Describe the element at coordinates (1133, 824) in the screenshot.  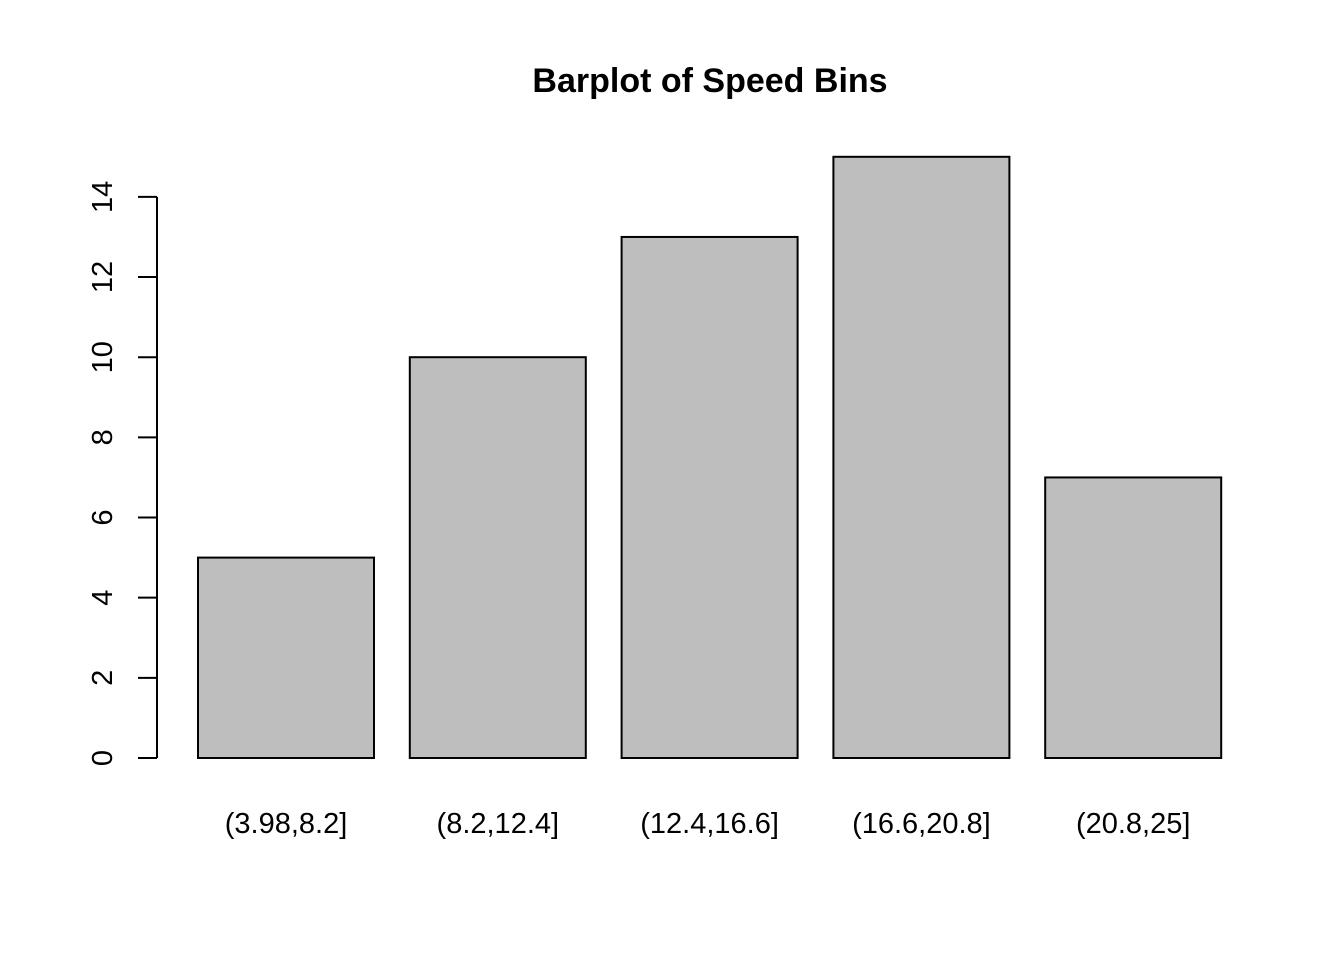
I see `x-tick-label-5: (20.8,25]` at that location.